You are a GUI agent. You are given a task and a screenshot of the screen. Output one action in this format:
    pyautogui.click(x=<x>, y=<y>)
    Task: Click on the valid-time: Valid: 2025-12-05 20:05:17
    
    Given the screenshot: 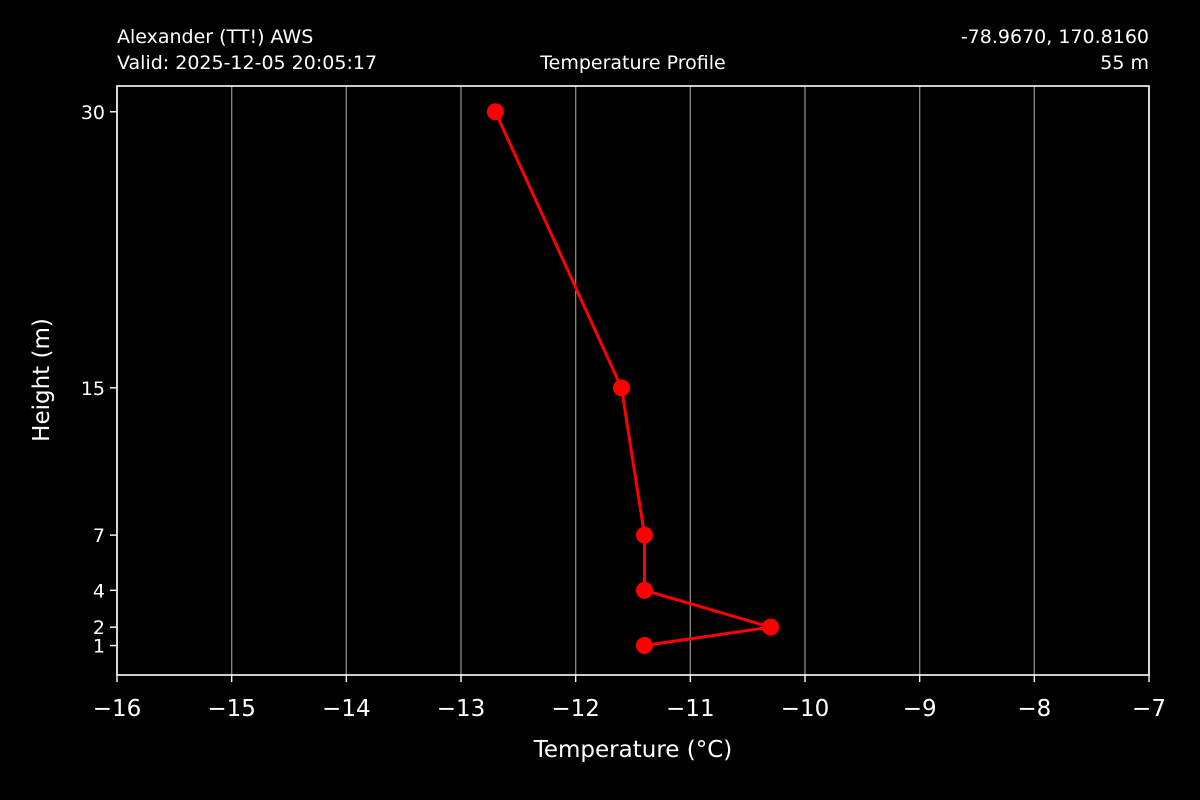 What is the action you would take?
    pyautogui.click(x=247, y=63)
    